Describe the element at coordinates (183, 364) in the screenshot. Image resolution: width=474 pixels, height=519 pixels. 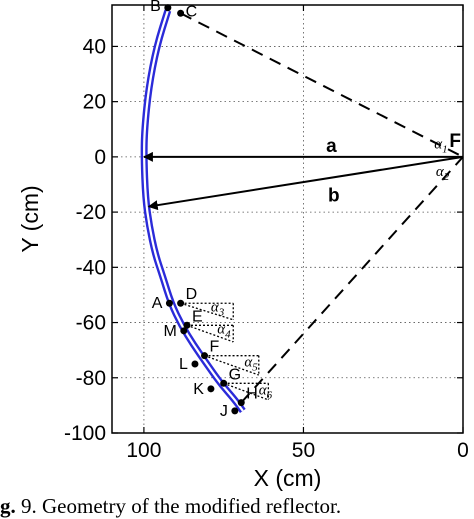
I see `point-label-L: L` at that location.